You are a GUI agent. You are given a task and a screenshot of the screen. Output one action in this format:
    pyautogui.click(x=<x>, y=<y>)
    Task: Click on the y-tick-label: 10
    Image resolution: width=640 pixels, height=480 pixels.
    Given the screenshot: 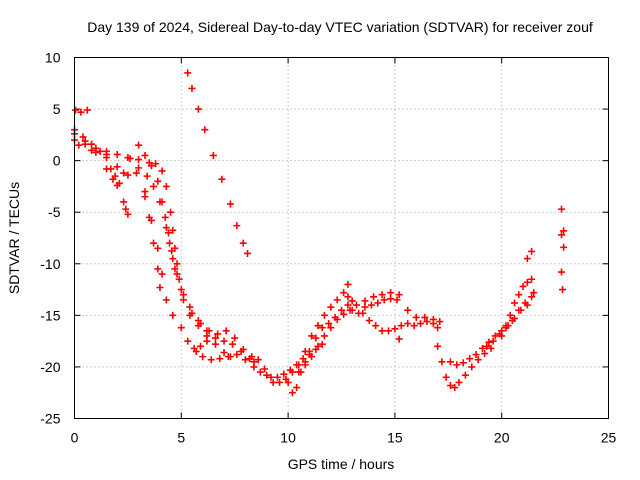 What is the action you would take?
    pyautogui.click(x=53, y=58)
    